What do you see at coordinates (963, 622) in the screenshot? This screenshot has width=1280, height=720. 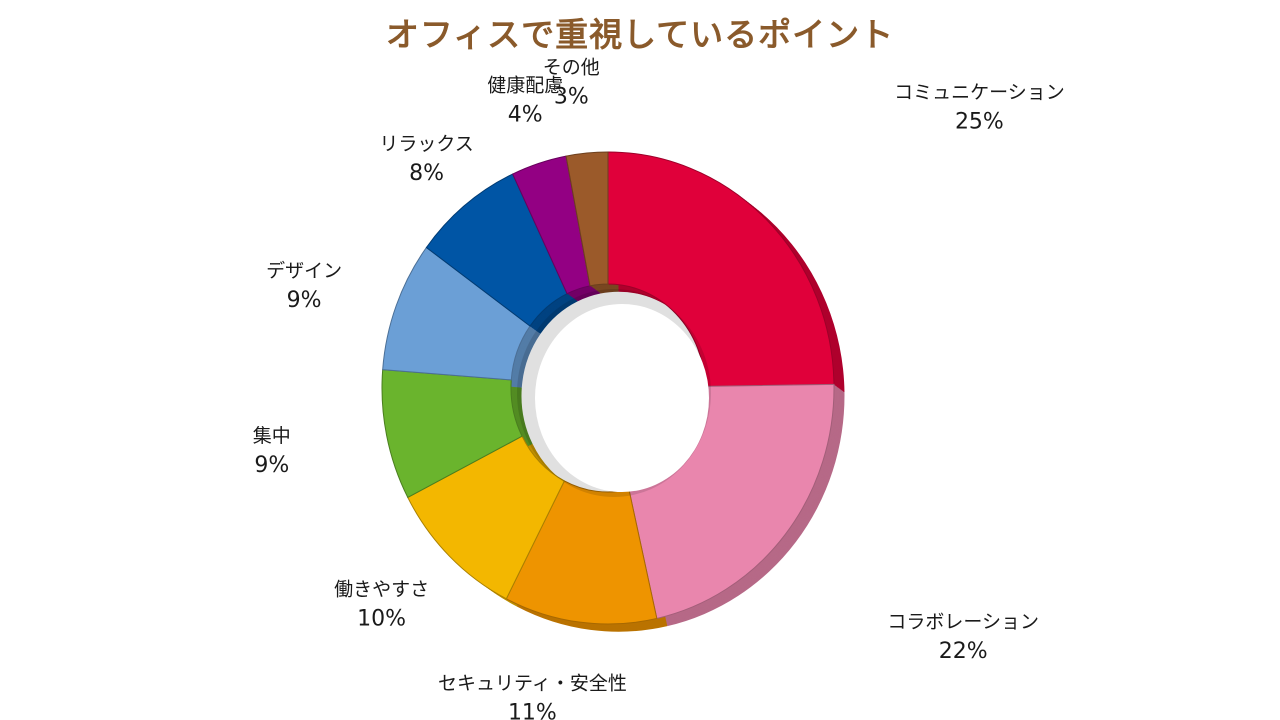 I see `slice-name-label: コラボレーション` at bounding box center [963, 622].